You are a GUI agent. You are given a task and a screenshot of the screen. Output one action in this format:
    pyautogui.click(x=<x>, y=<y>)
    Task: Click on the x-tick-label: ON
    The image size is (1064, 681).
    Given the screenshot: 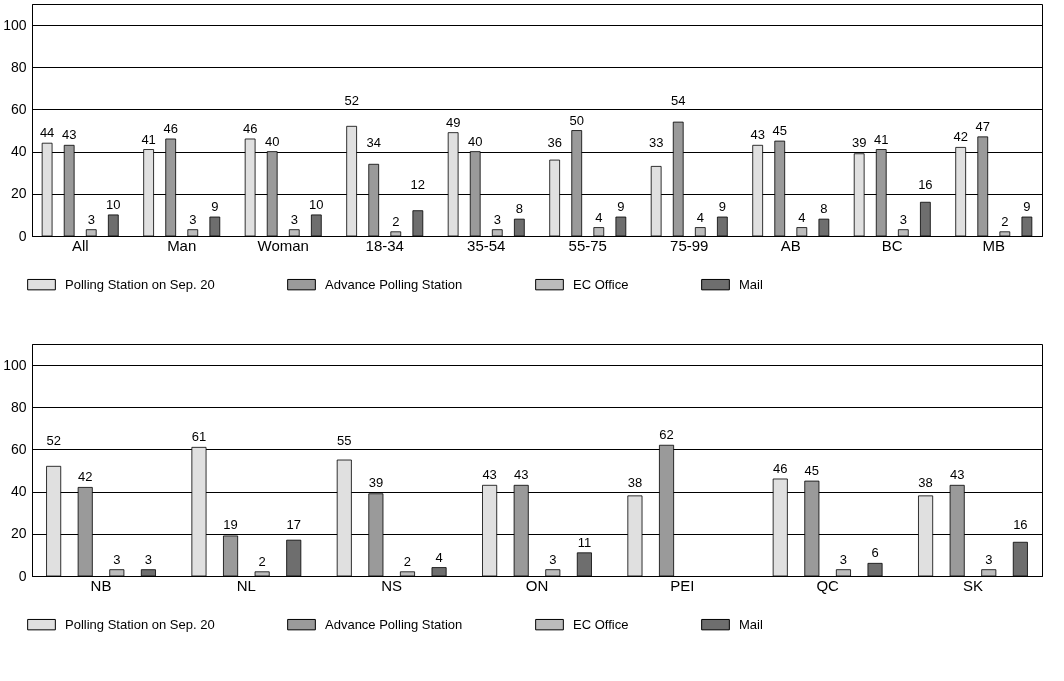 What is the action you would take?
    pyautogui.click(x=537, y=585)
    